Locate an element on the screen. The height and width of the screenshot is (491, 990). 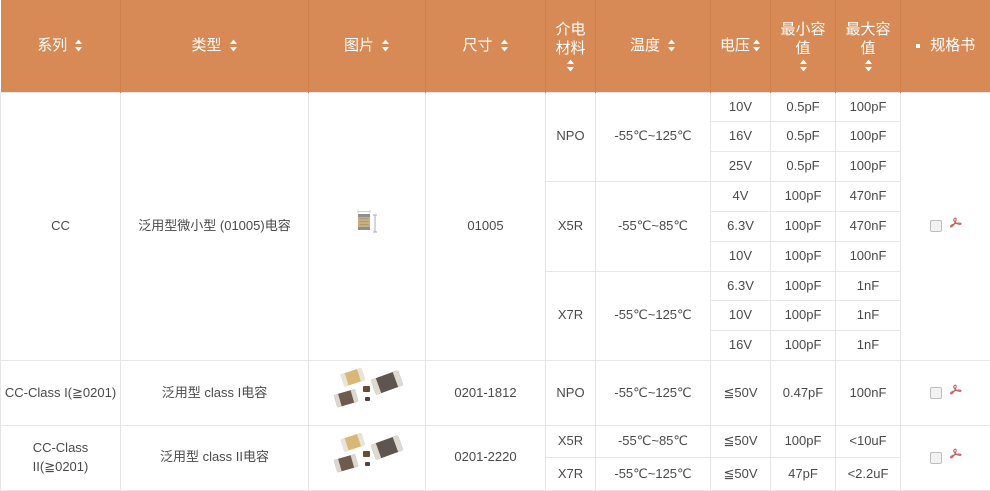
column-header-temp: 温度 is located at coordinates (653, 46).